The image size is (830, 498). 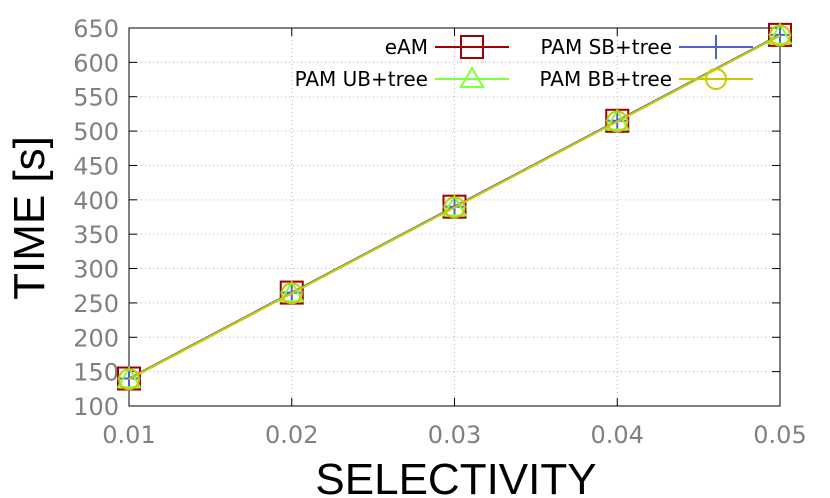 I want to click on y-tick-label: 350, so click(x=96, y=235).